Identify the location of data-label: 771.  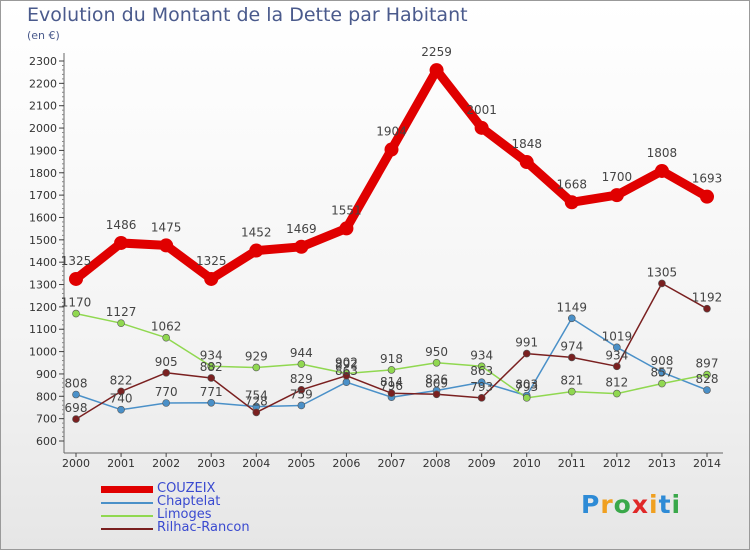
(211, 392).